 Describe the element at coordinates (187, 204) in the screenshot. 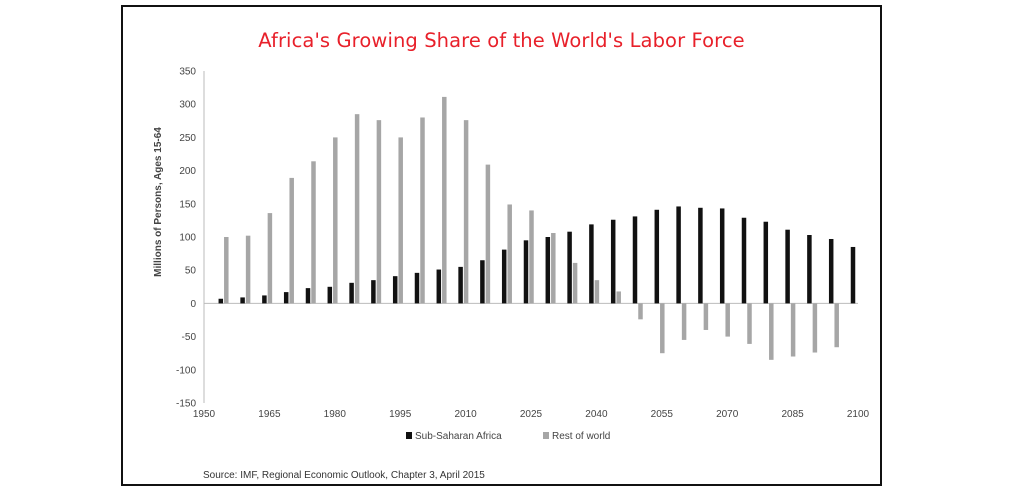

I see `y-tick-label: 150` at that location.